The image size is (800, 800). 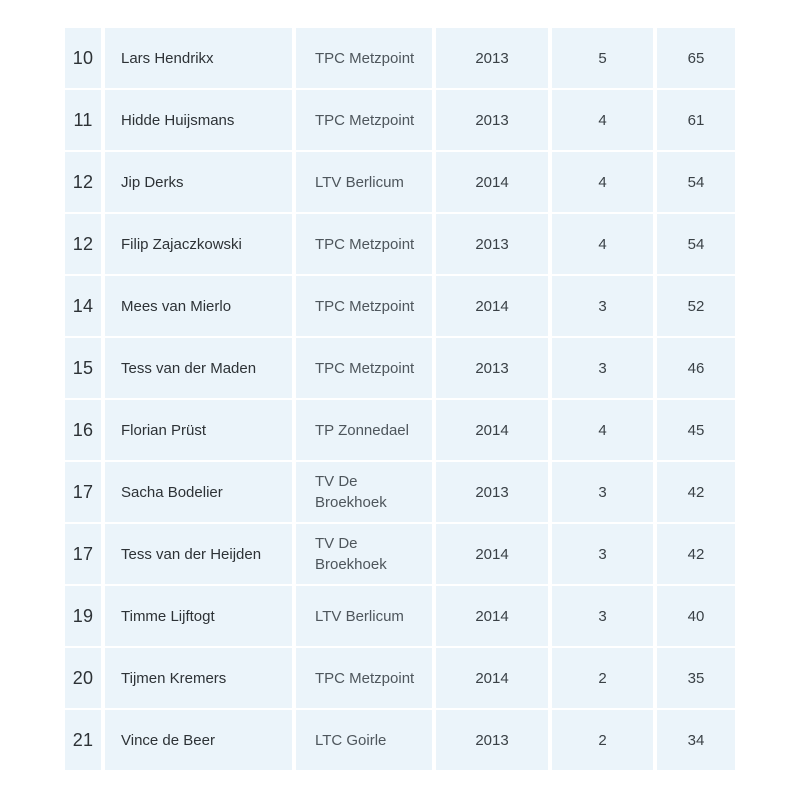 I want to click on player-name-cell: Tijmen Kremers, so click(x=198, y=678).